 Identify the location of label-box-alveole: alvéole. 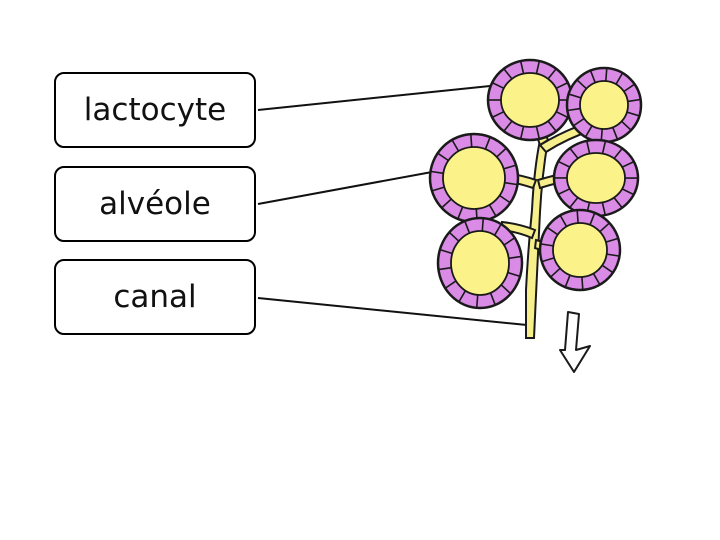
(155, 204).